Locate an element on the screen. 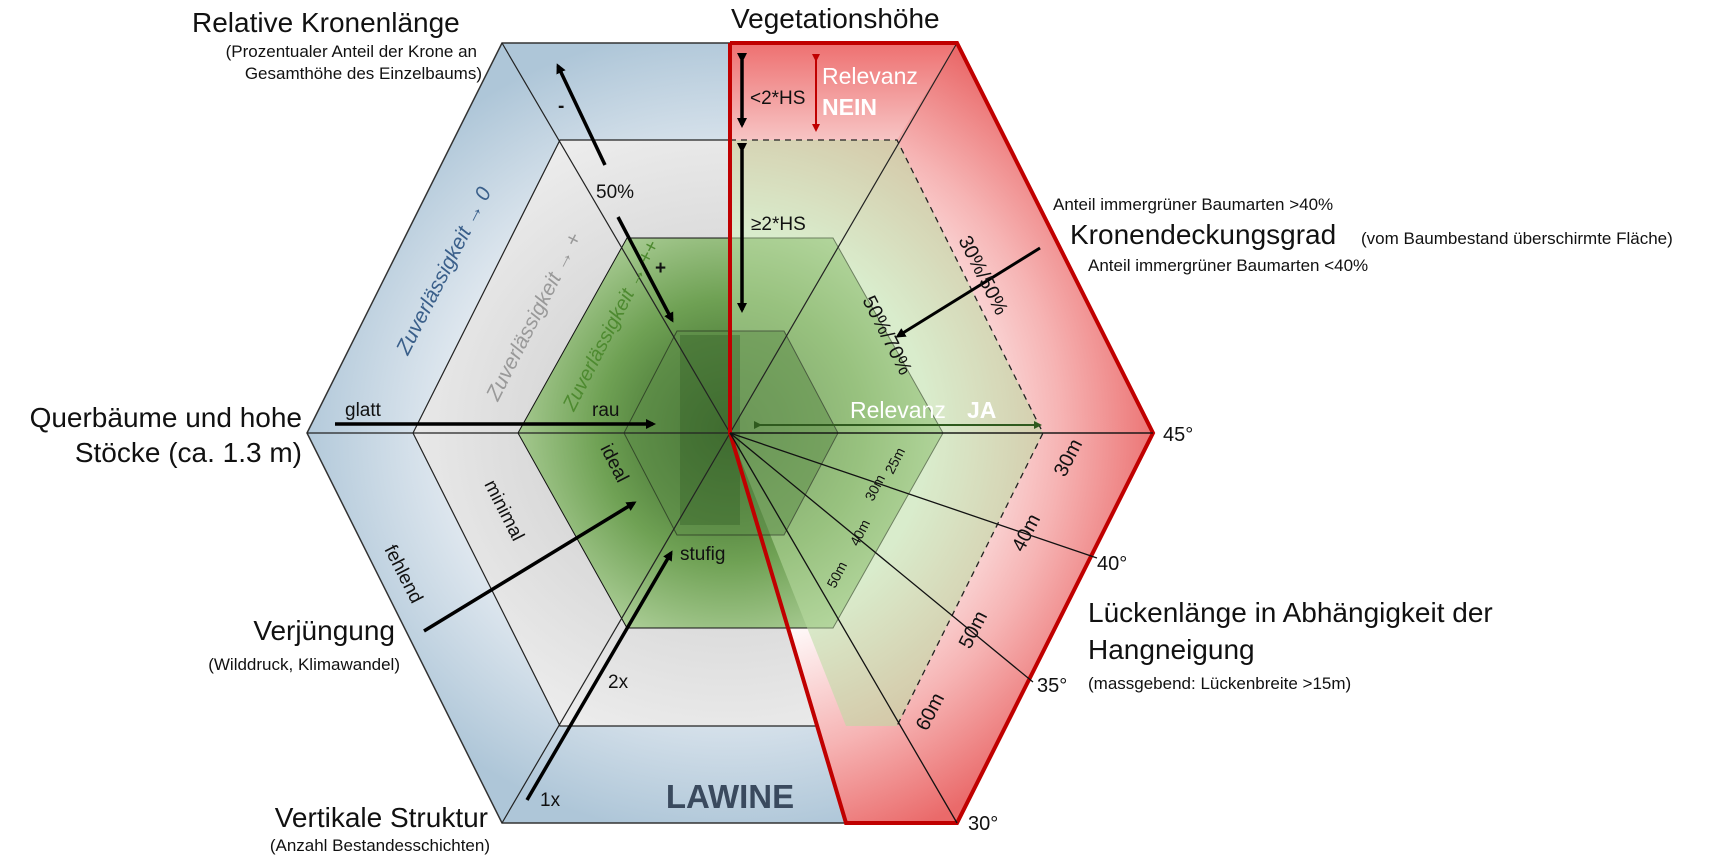 This screenshot has height=856, width=1718. crown-minus: - is located at coordinates (561, 106).